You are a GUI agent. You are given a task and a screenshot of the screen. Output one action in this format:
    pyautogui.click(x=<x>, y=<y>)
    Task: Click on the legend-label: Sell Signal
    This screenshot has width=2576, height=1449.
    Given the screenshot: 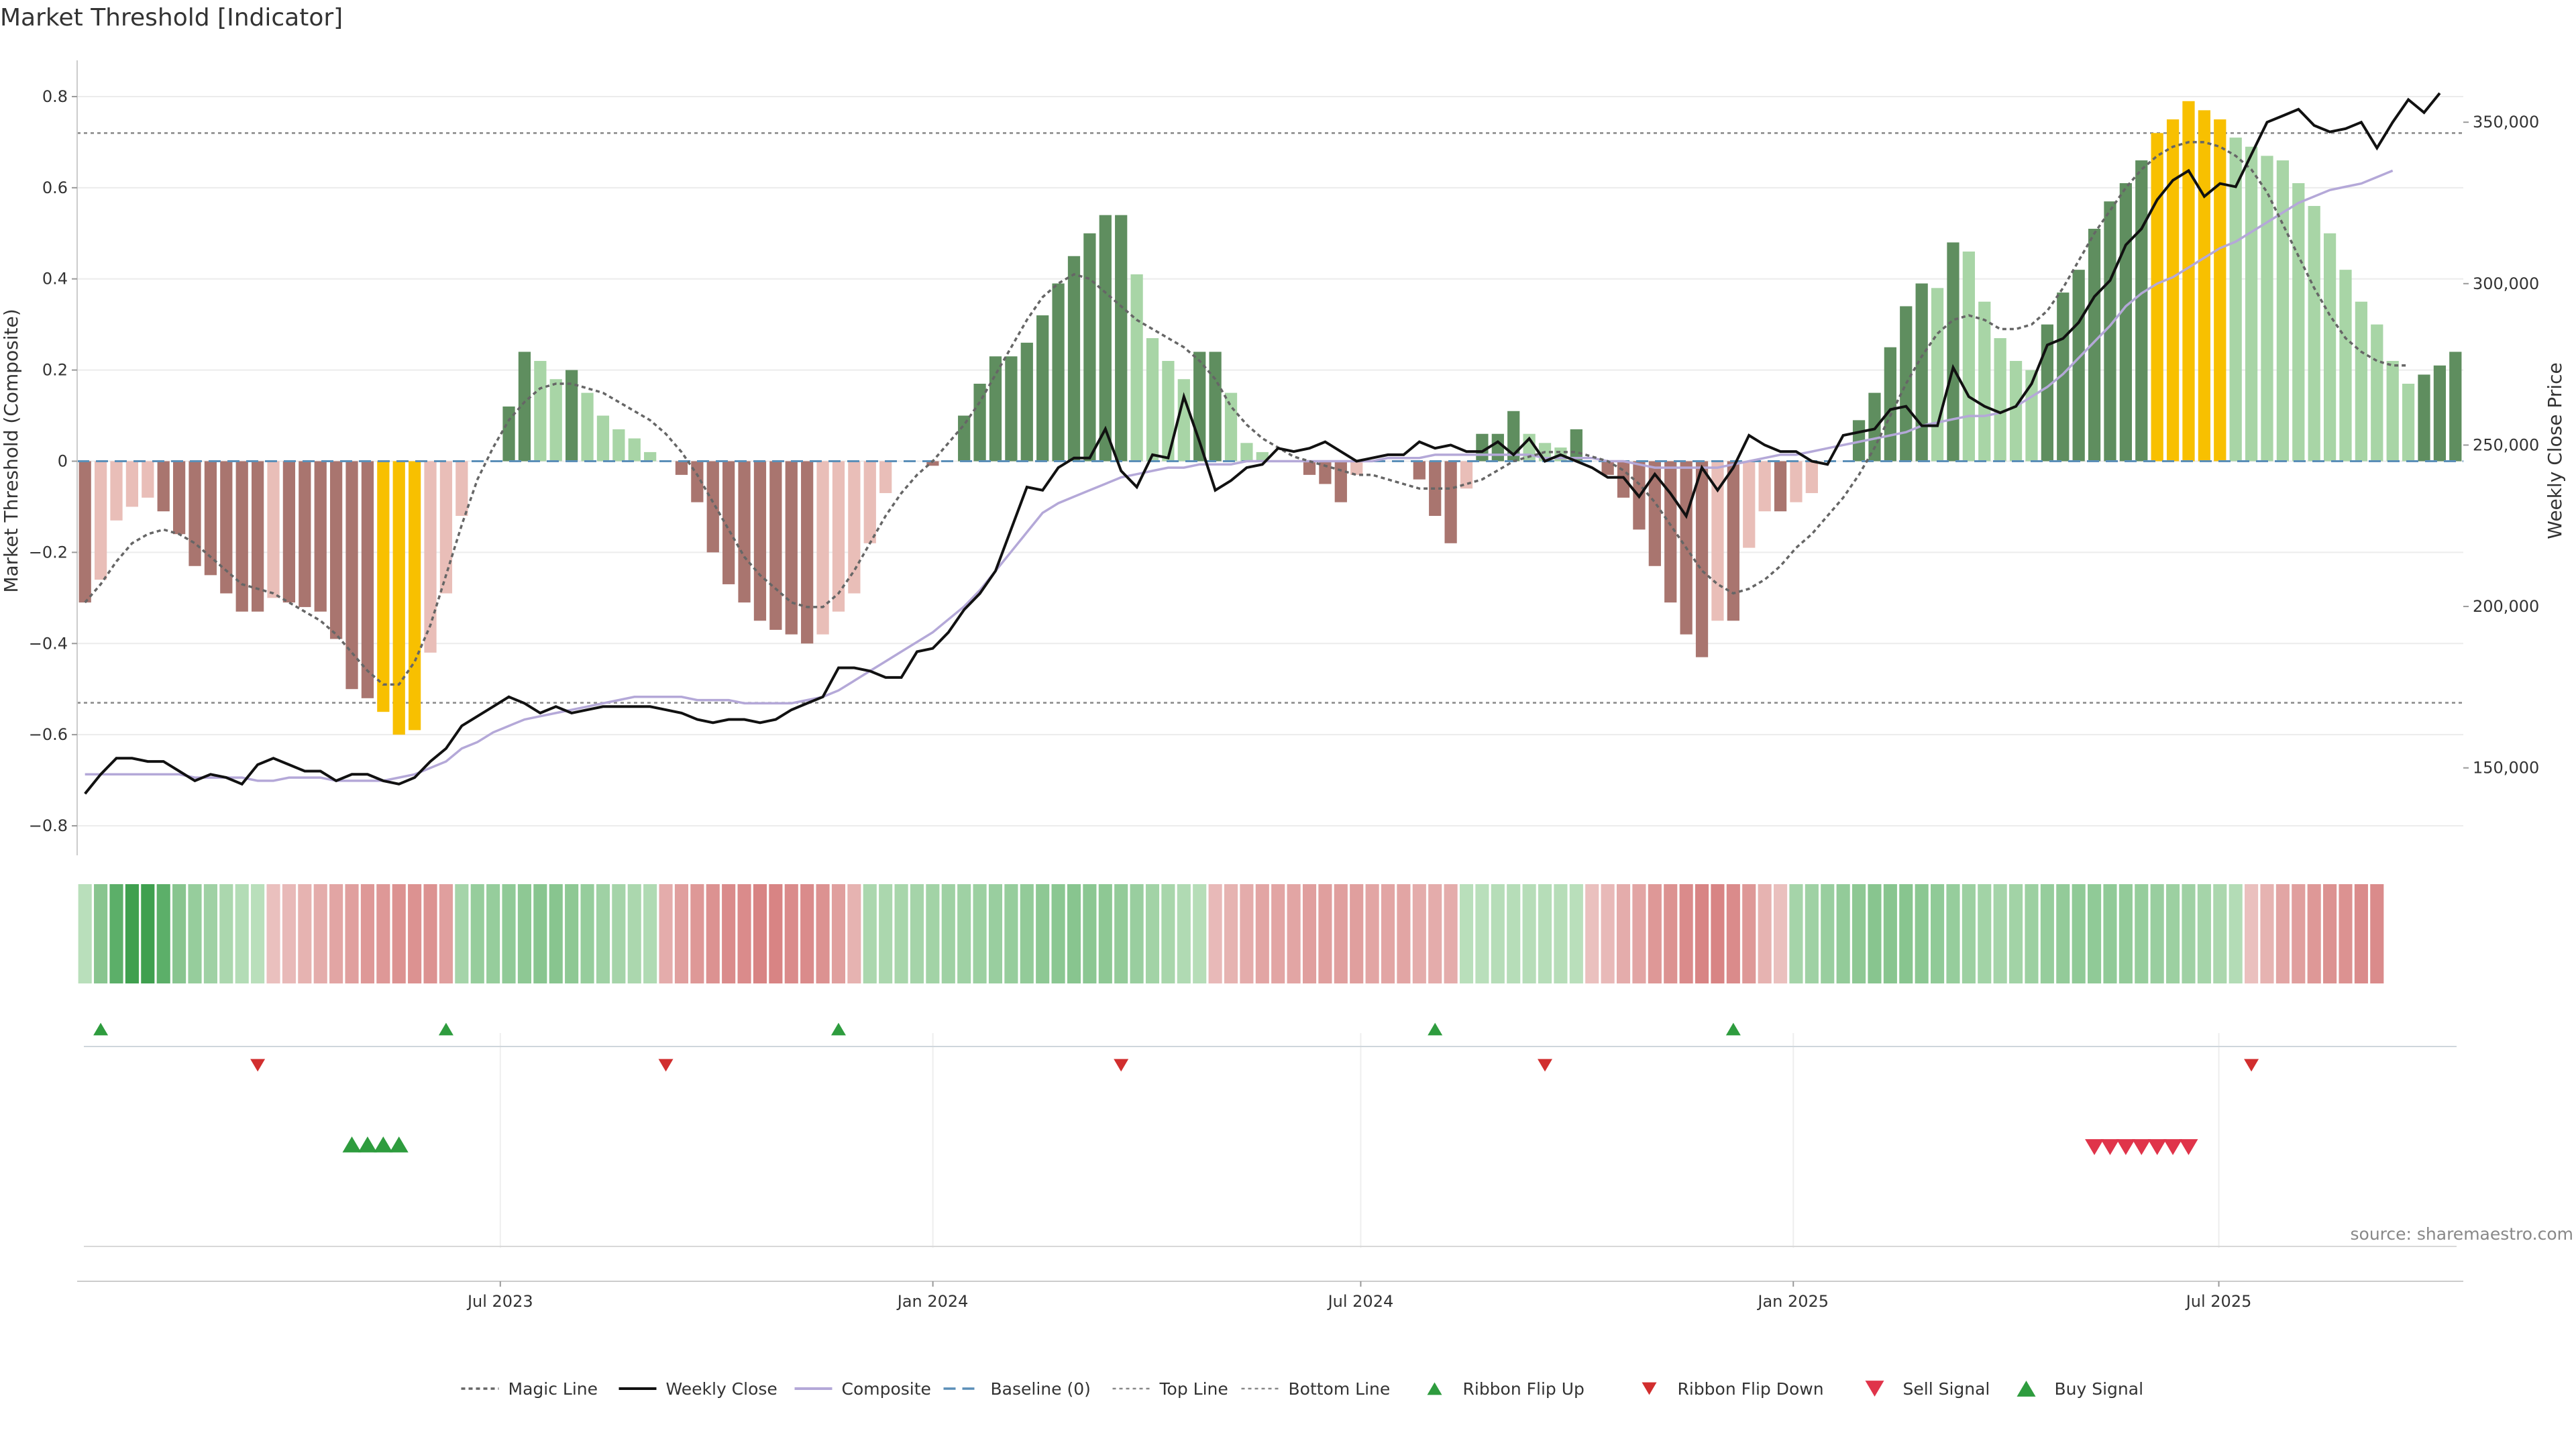 What is the action you would take?
    pyautogui.click(x=1946, y=1389)
    